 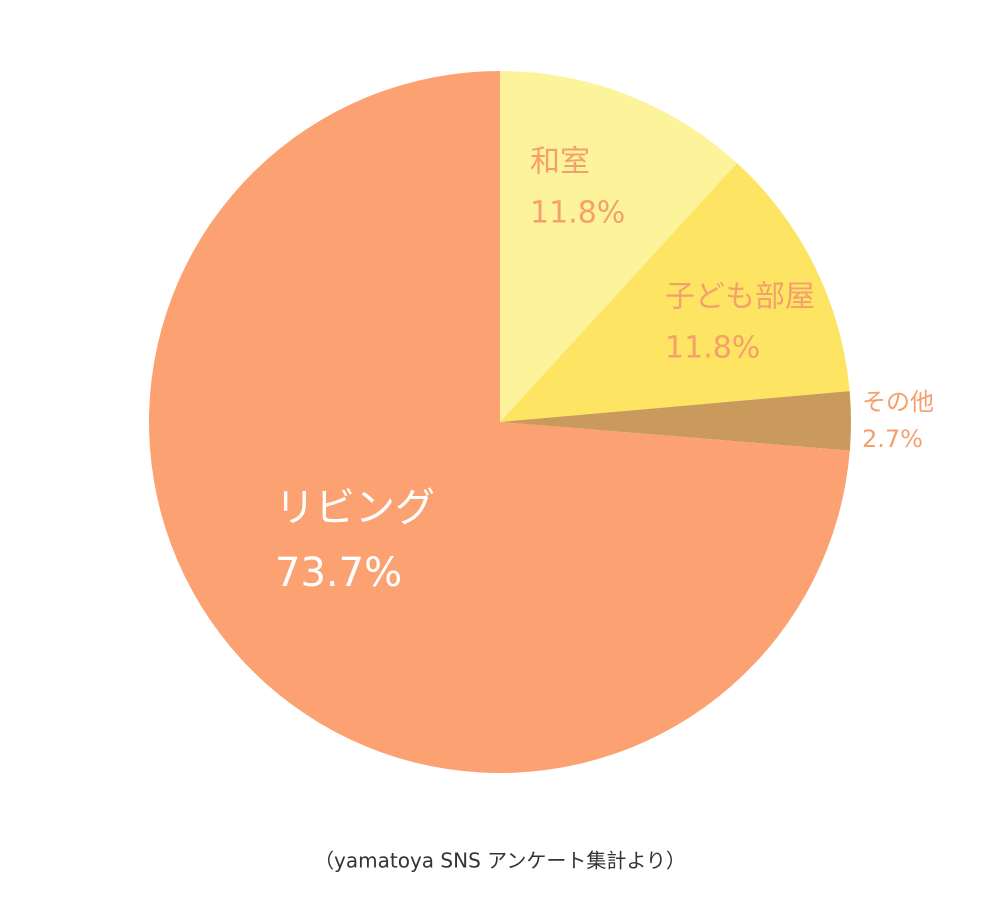 I want to click on slice-label: 和室, so click(x=560, y=162).